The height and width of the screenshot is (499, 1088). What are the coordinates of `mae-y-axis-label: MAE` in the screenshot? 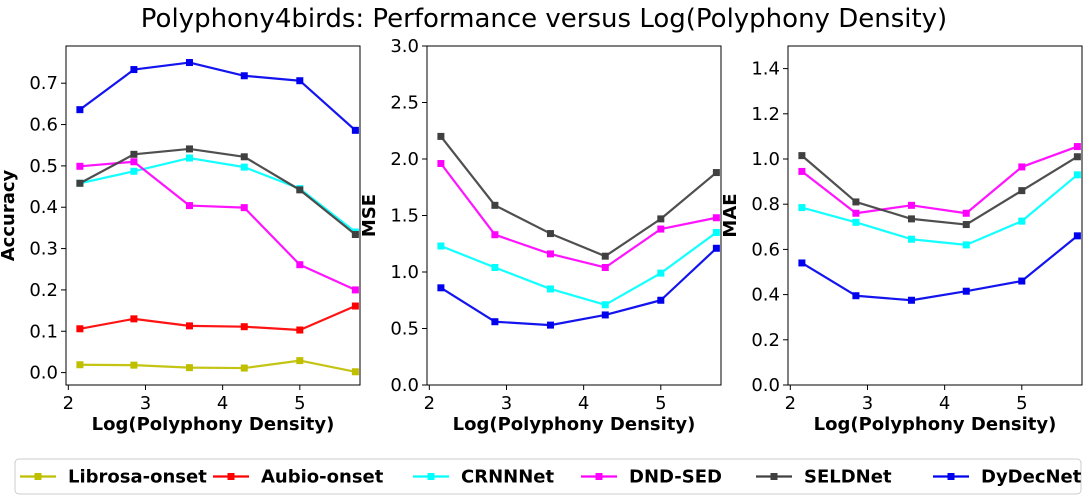 It's located at (730, 215).